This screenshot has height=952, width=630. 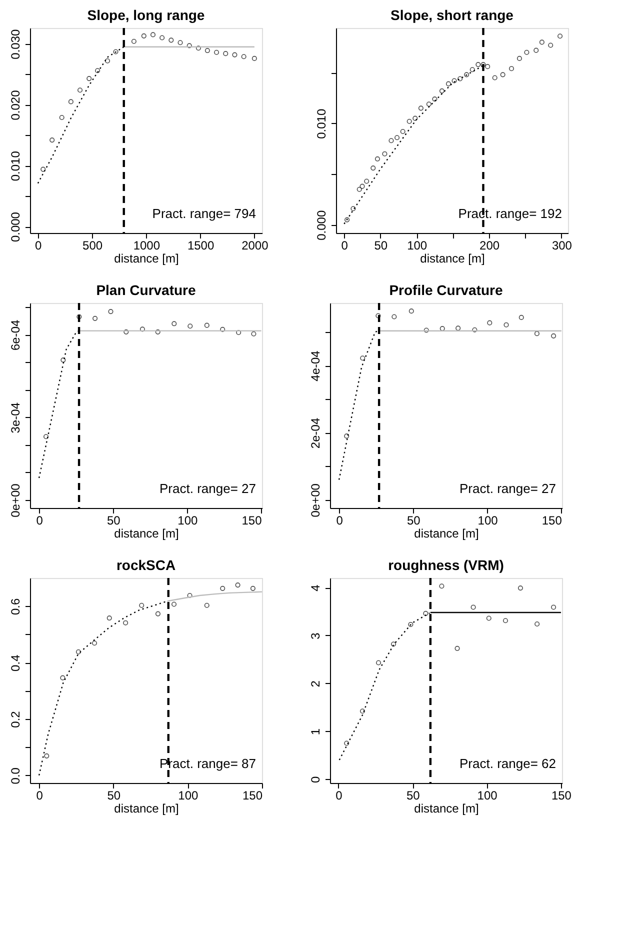 What do you see at coordinates (15, 607) in the screenshot?
I see `y-tick-label: 0.6` at bounding box center [15, 607].